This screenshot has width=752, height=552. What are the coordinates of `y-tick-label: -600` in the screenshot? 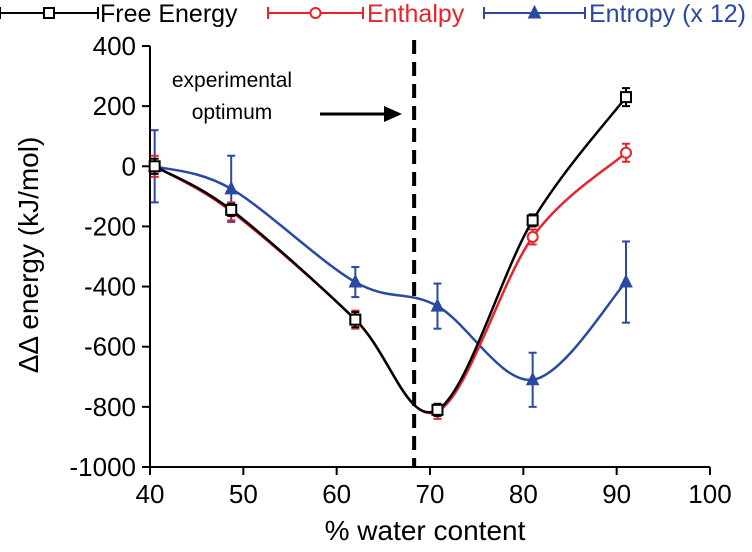 It's located at (110, 347).